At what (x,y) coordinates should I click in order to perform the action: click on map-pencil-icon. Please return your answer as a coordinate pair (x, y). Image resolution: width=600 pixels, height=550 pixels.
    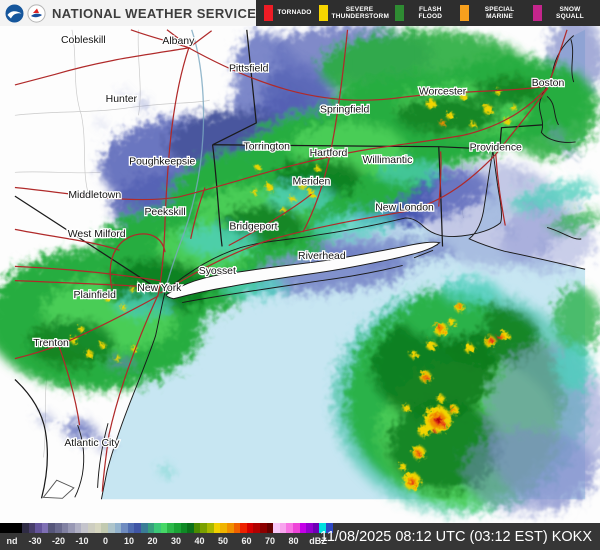
    Looking at the image, I should click on (58, 489).